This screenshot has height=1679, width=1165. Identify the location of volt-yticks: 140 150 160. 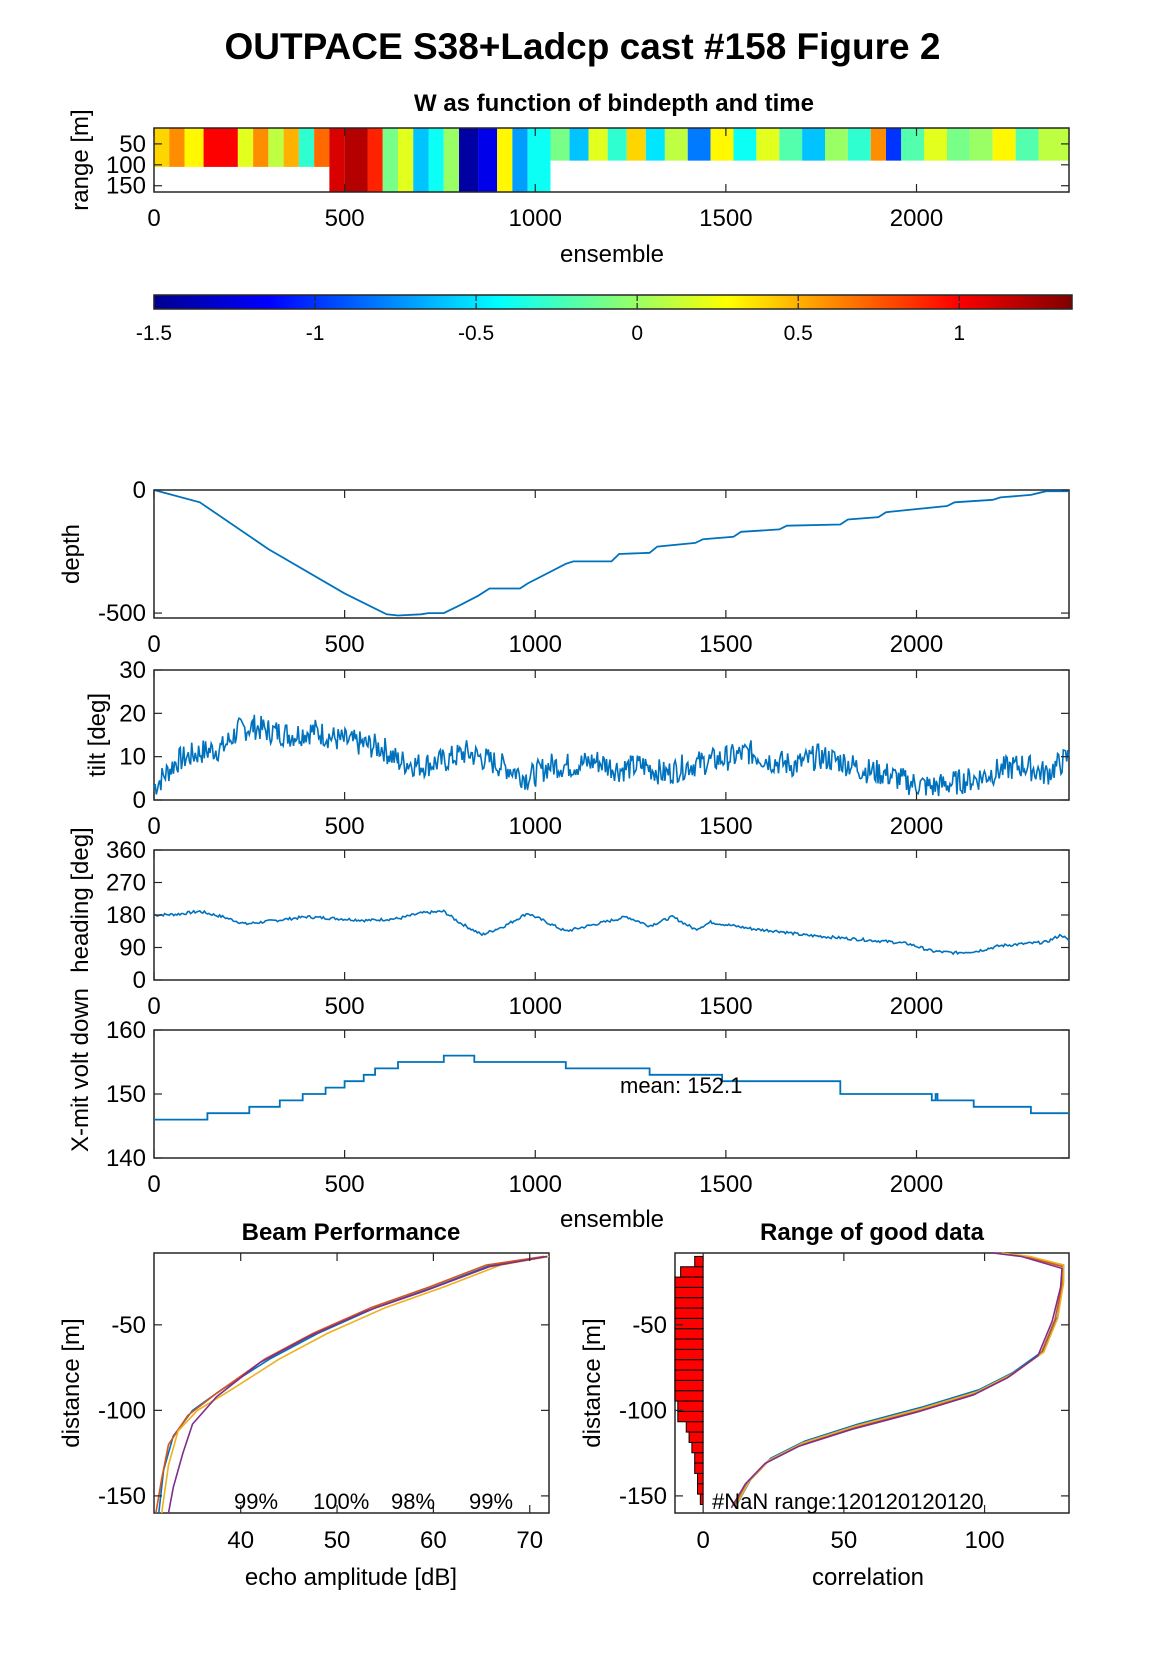
(587, 1094).